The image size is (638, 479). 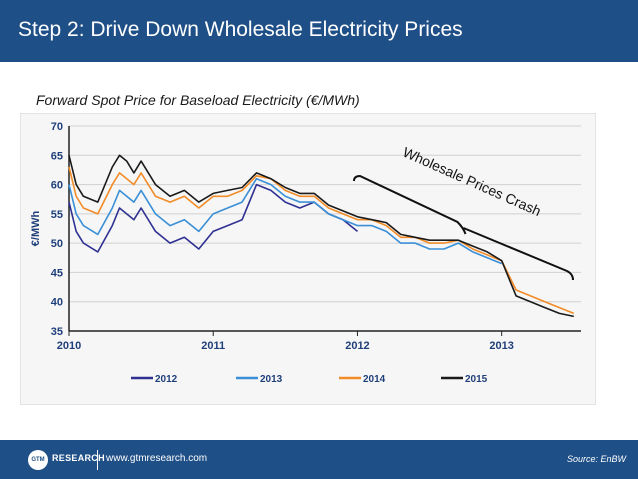 What do you see at coordinates (57, 215) in the screenshot?
I see `y-tick-label: 55` at bounding box center [57, 215].